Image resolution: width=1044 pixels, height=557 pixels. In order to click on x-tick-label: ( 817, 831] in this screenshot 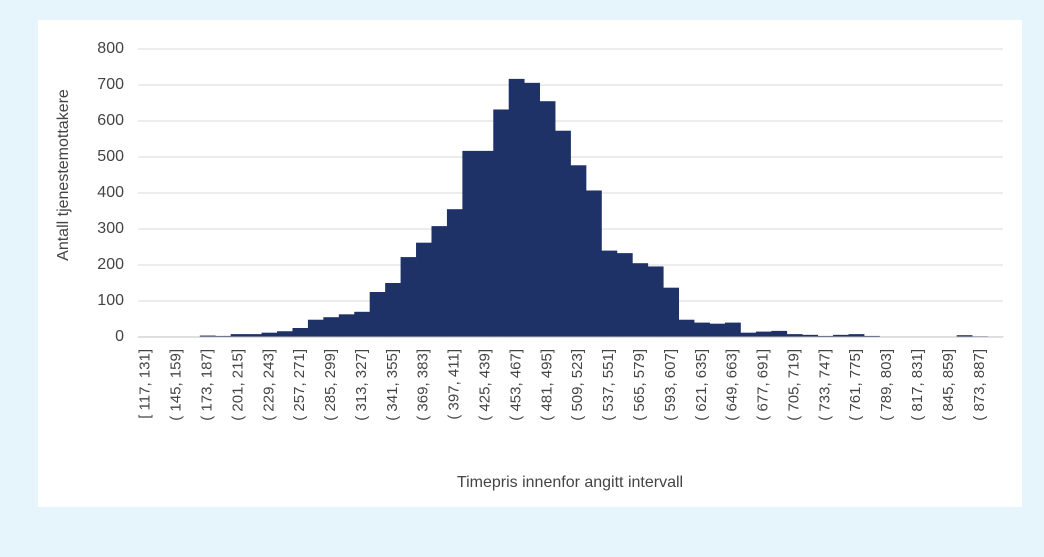, I will do `click(917, 385)`.